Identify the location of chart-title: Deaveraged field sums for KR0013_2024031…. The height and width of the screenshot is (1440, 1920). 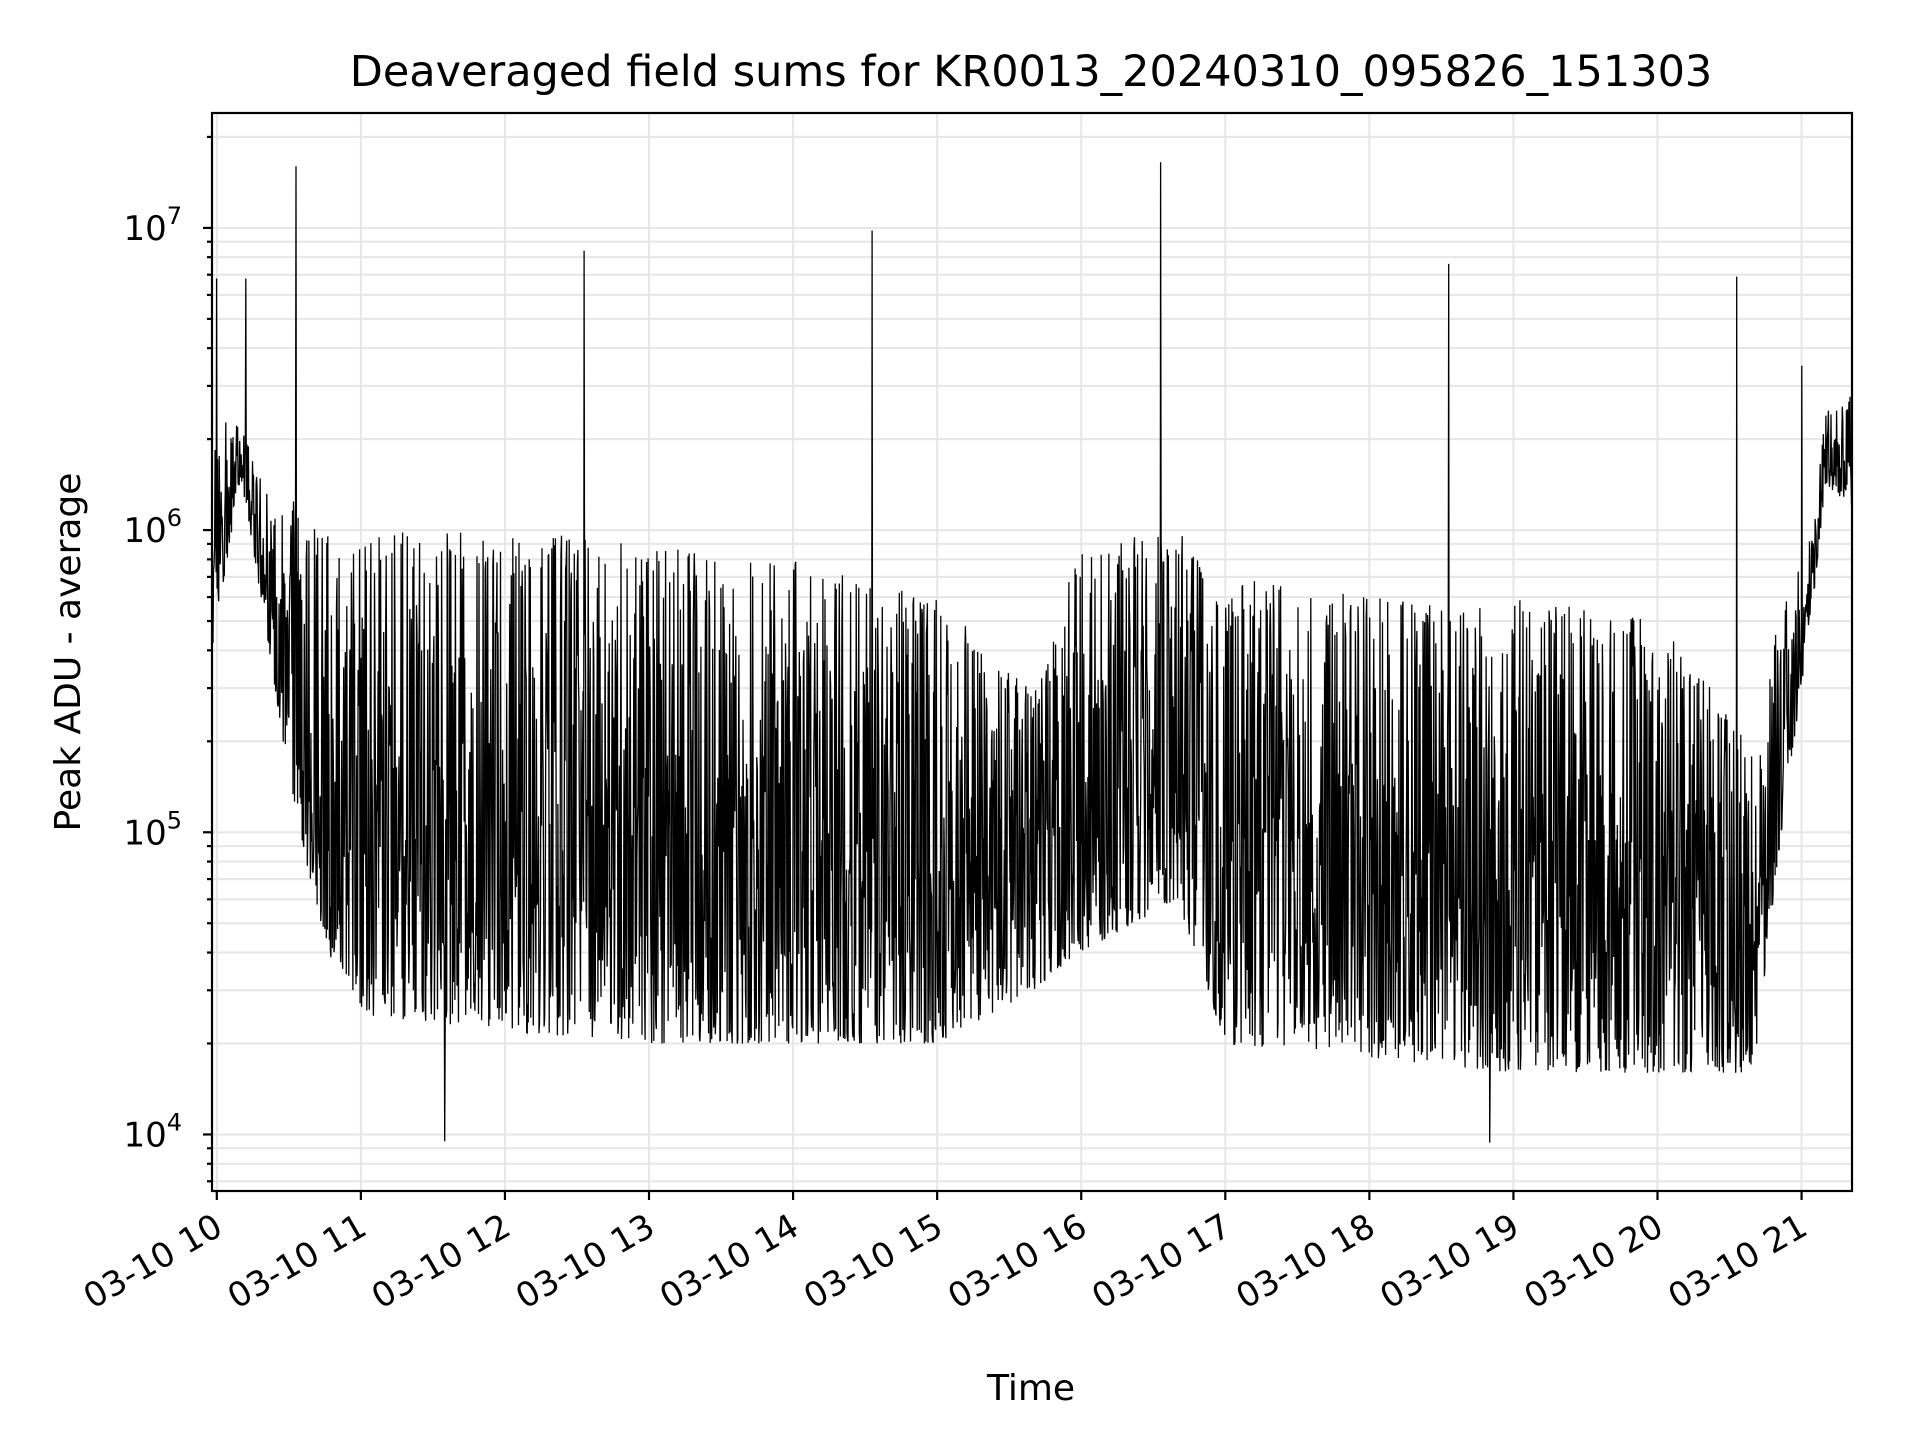
(1031, 72).